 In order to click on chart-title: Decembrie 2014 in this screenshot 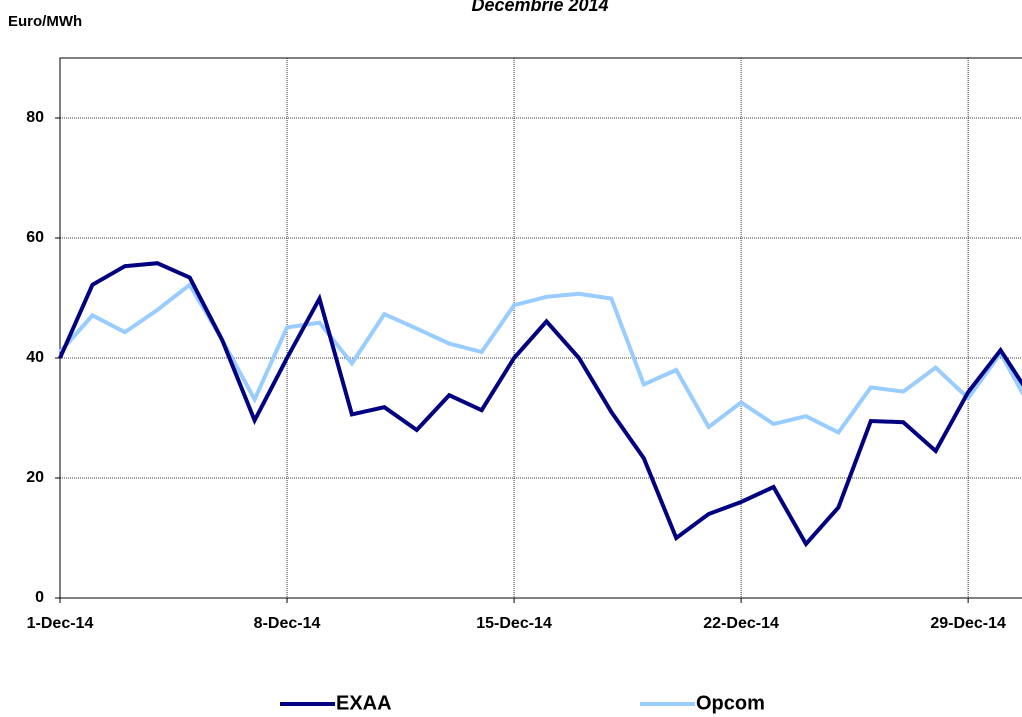, I will do `click(539, 7)`.